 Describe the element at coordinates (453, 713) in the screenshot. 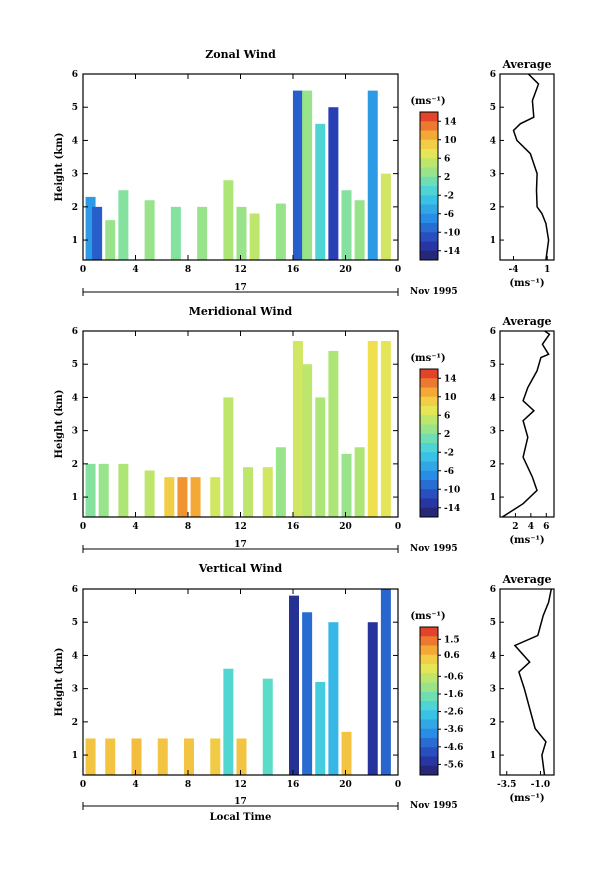

I see `colorbar-tick-label: -2.6` at that location.